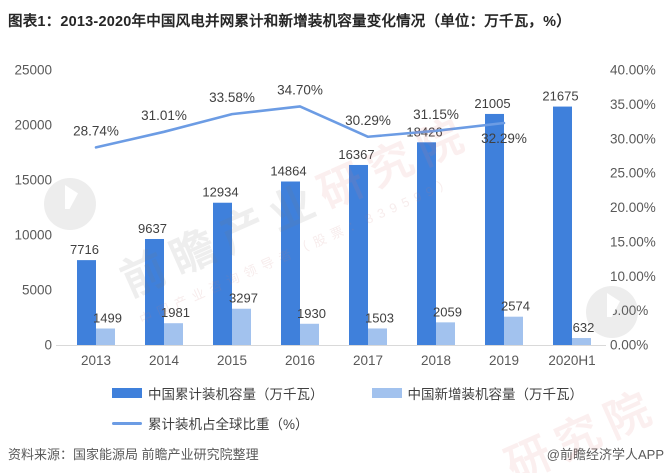 This screenshot has width=672, height=473. Describe the element at coordinates (560, 96) in the screenshot. I see `bar-value-label: 21675` at that location.